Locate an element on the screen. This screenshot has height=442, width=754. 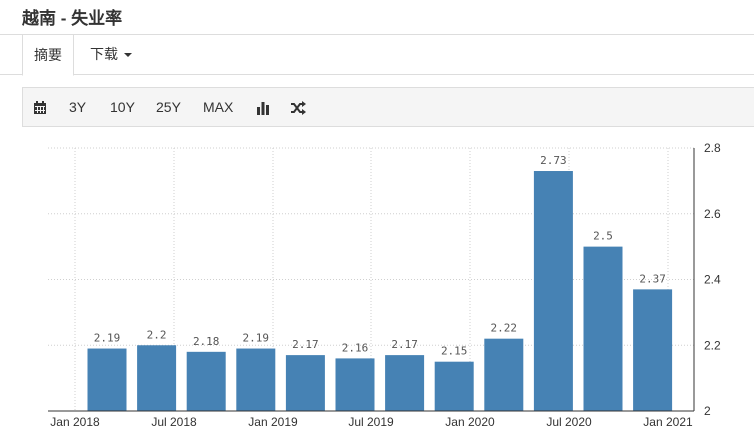
bar-chart-icon is located at coordinates (263, 107).